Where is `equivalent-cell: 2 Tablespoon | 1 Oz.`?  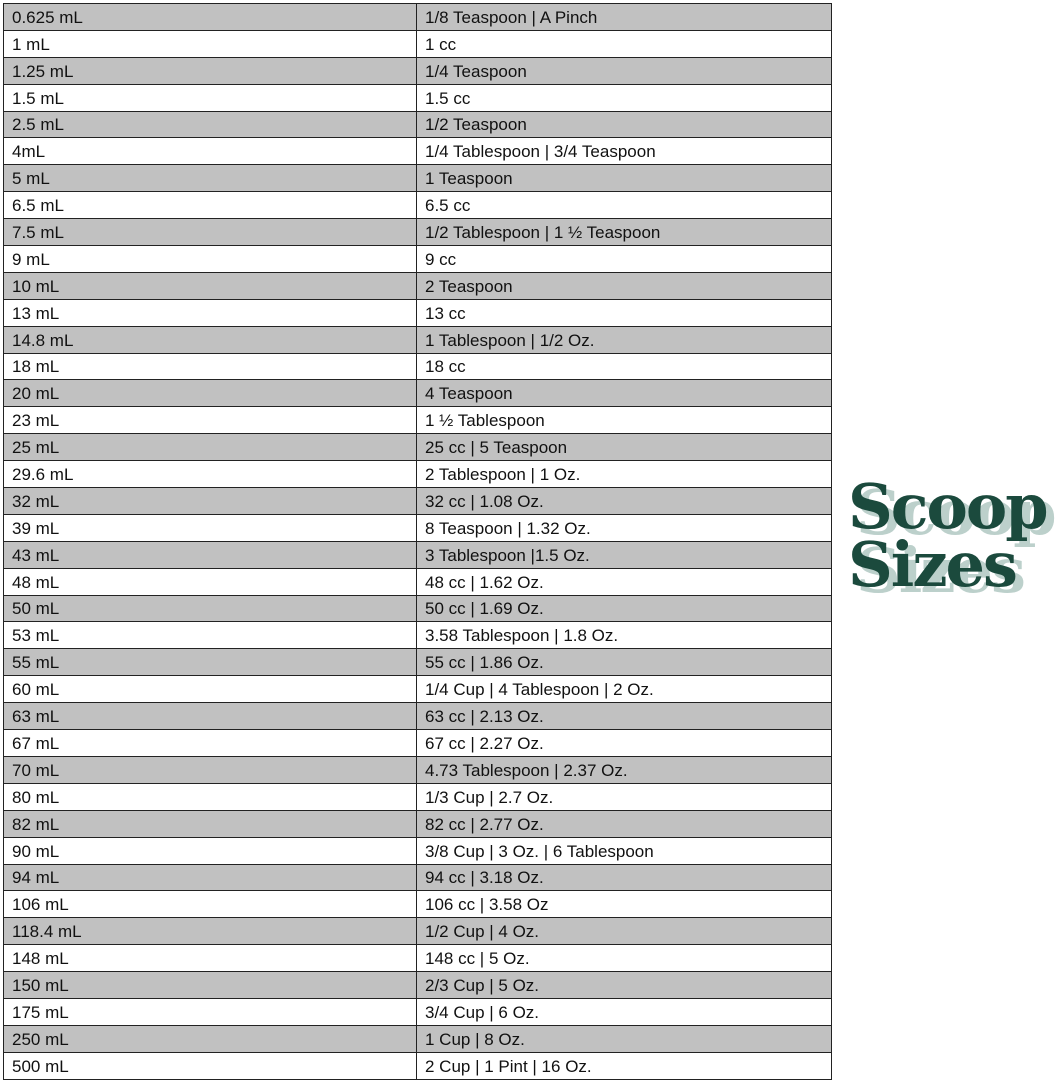 equivalent-cell: 2 Tablespoon | 1 Oz. is located at coordinates (624, 474).